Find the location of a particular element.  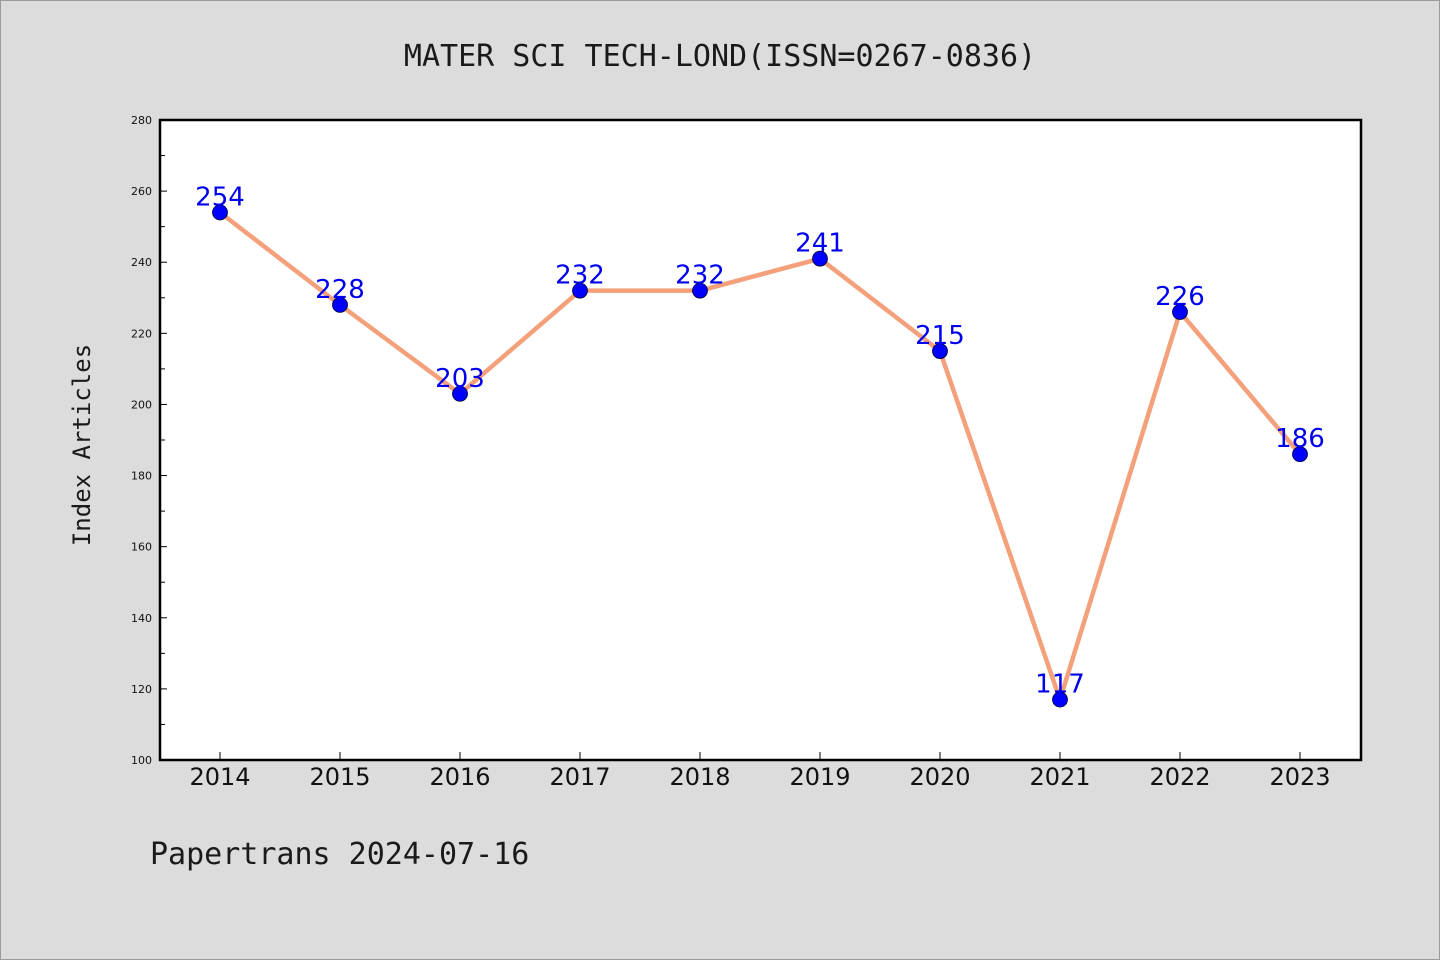

y-tick-label: 240 is located at coordinates (141, 262).